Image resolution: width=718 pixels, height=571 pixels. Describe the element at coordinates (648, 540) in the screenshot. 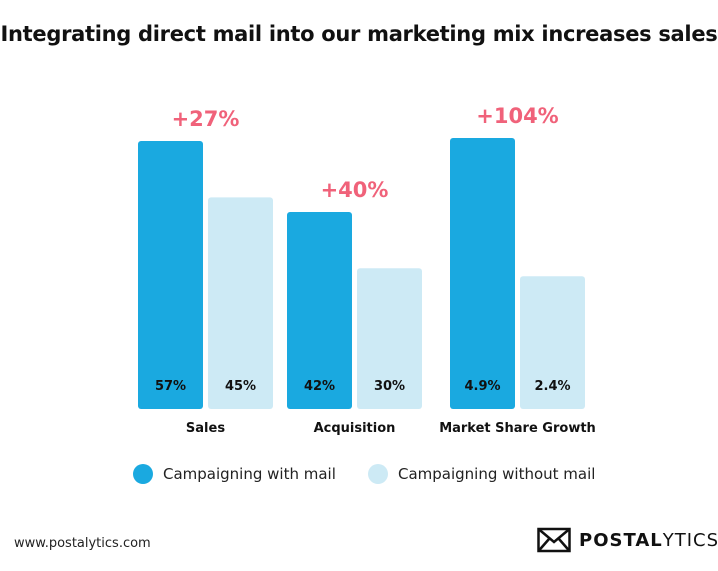

I see `brand-name: POSTALYTICS` at that location.